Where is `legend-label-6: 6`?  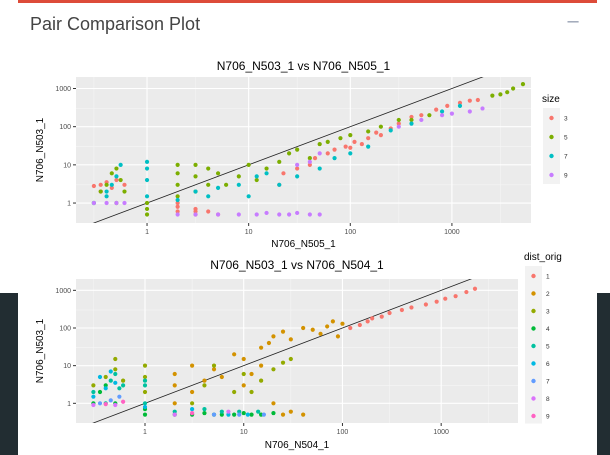 legend-label-6: 6 is located at coordinates (548, 364).